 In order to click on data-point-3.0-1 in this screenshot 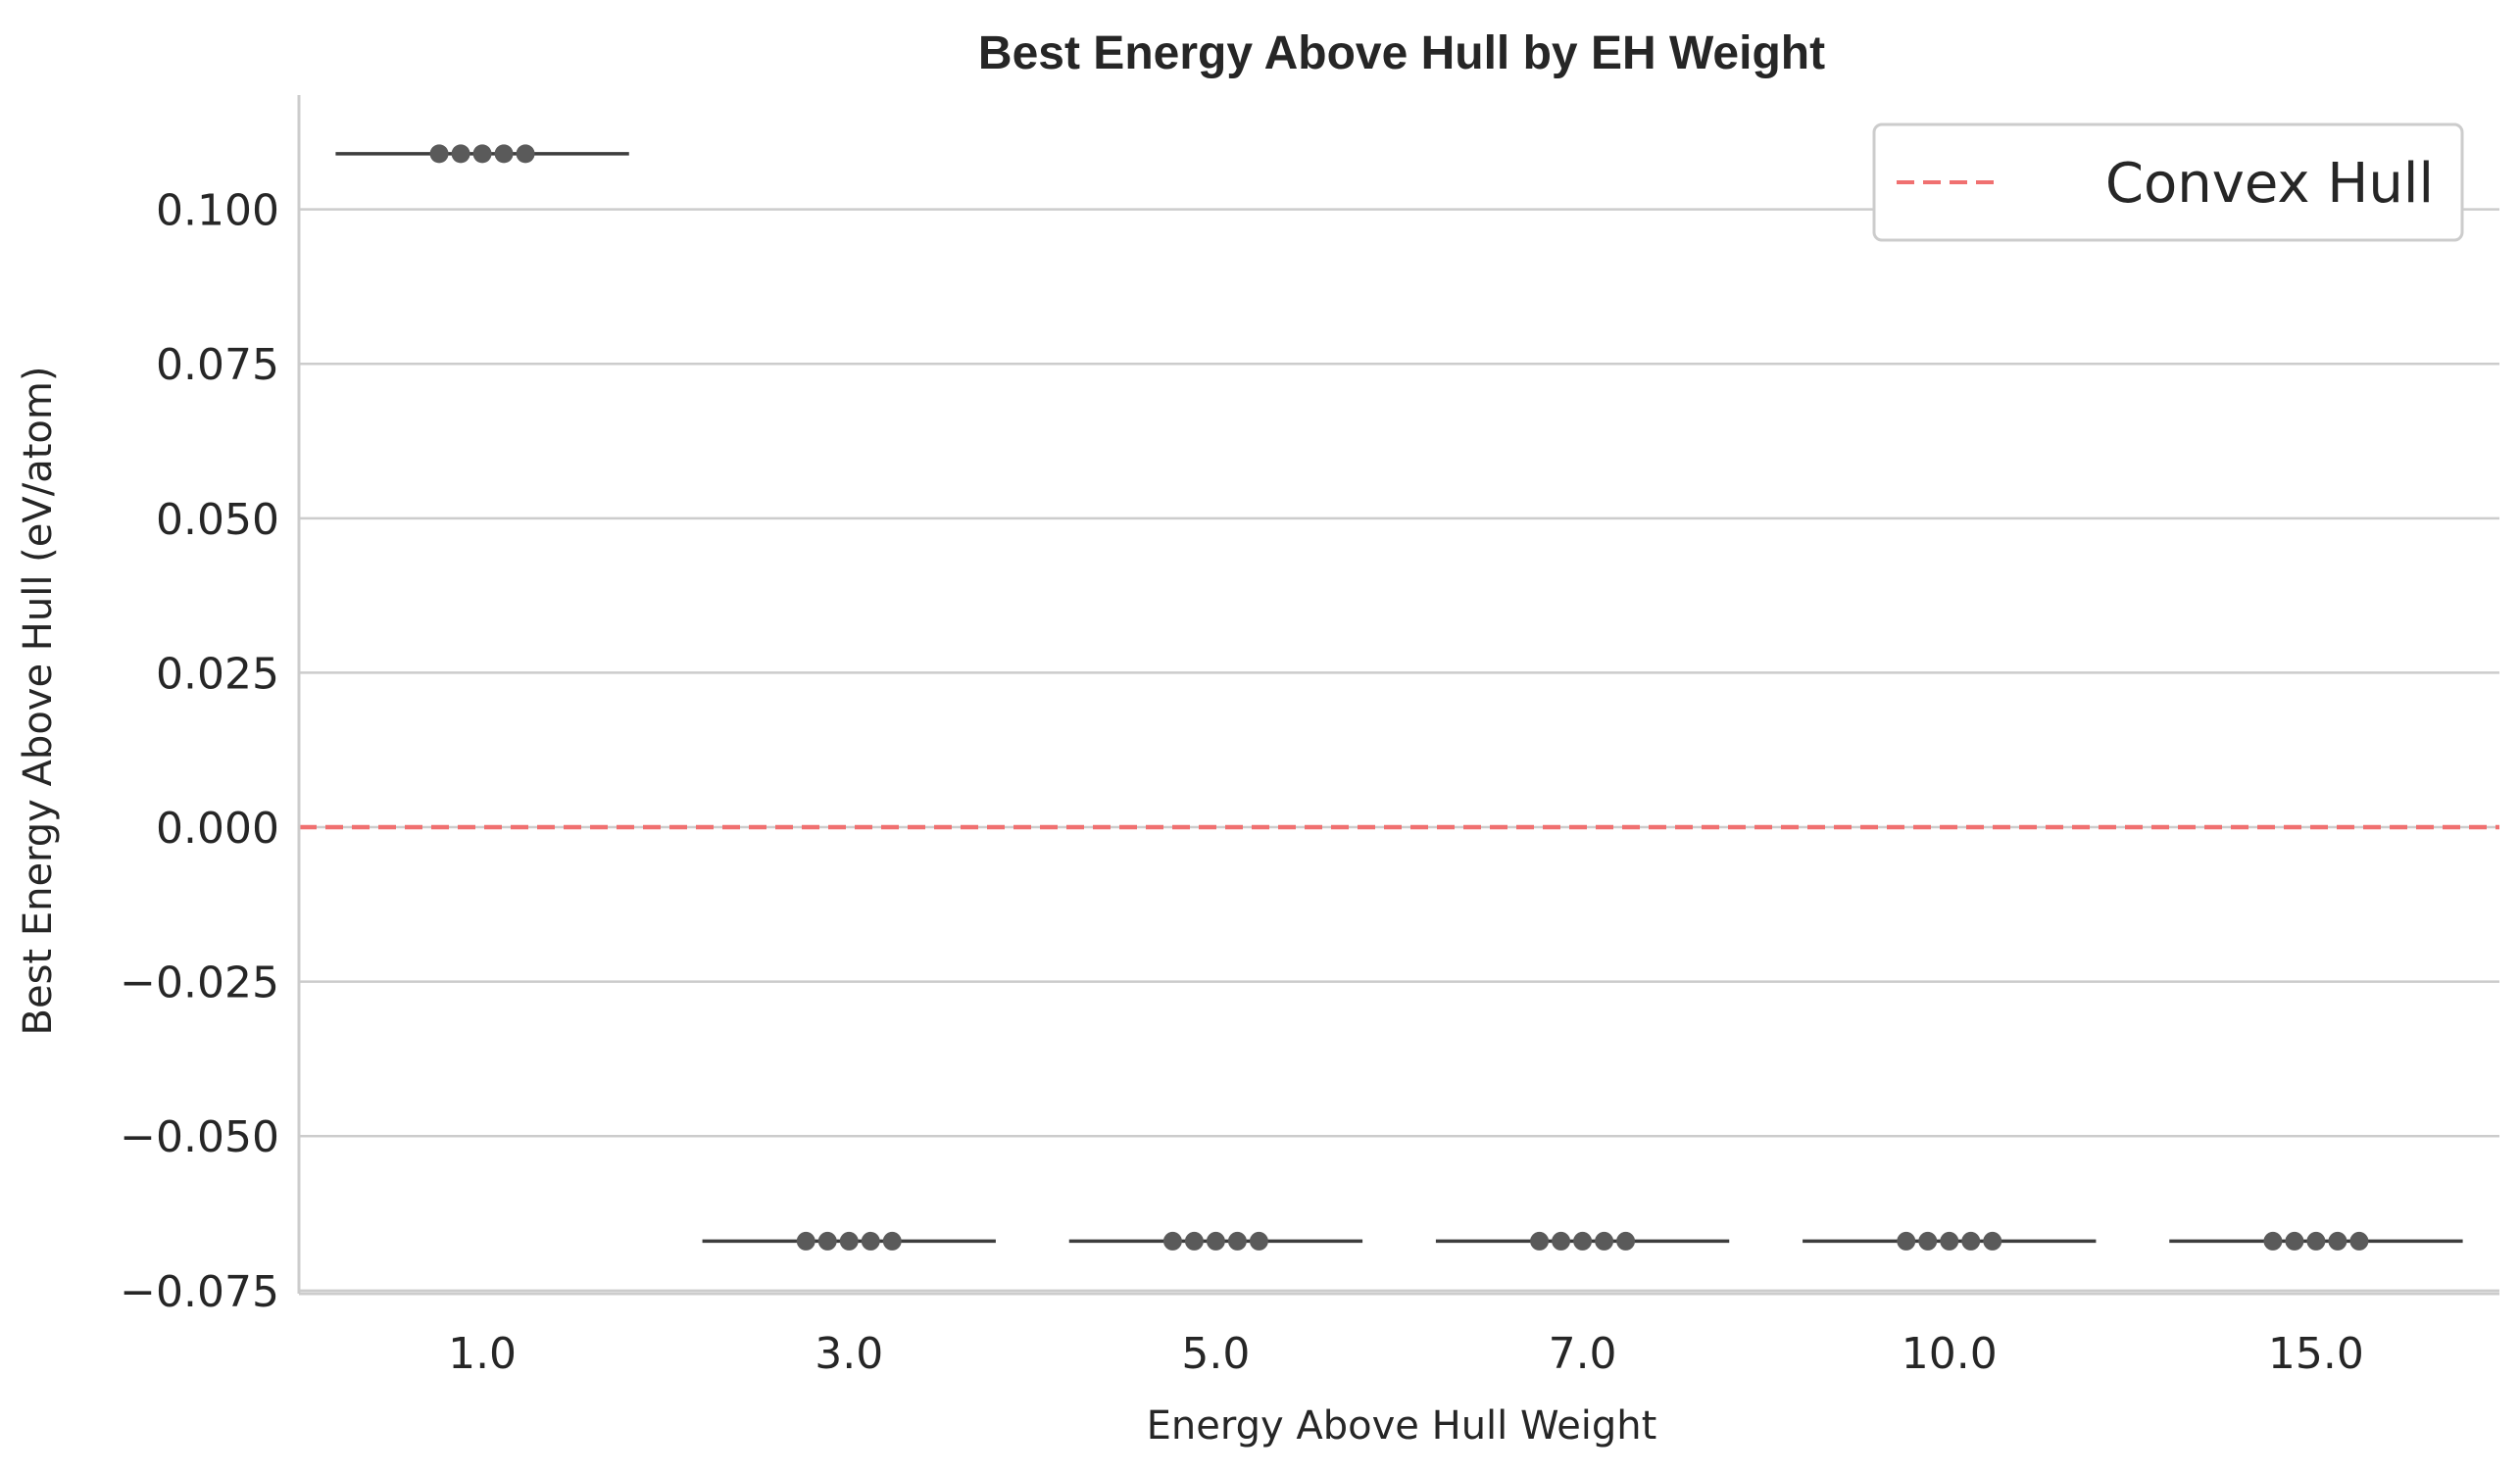, I will do `click(827, 1241)`.